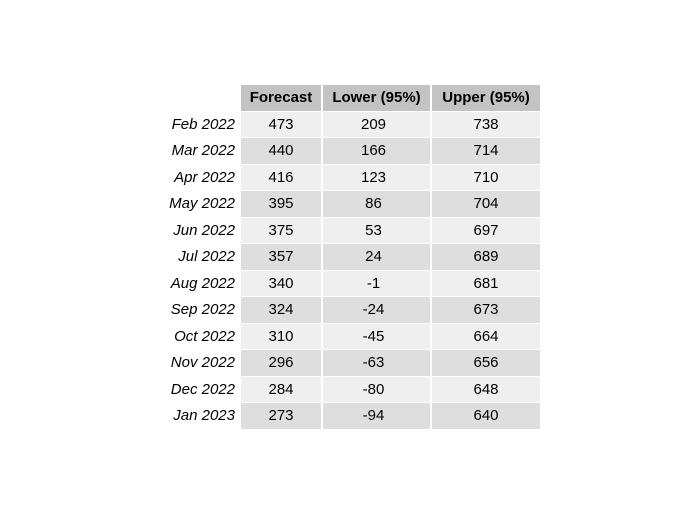 The image size is (697, 514). What do you see at coordinates (377, 230) in the screenshot?
I see `cell-lower: 53` at bounding box center [377, 230].